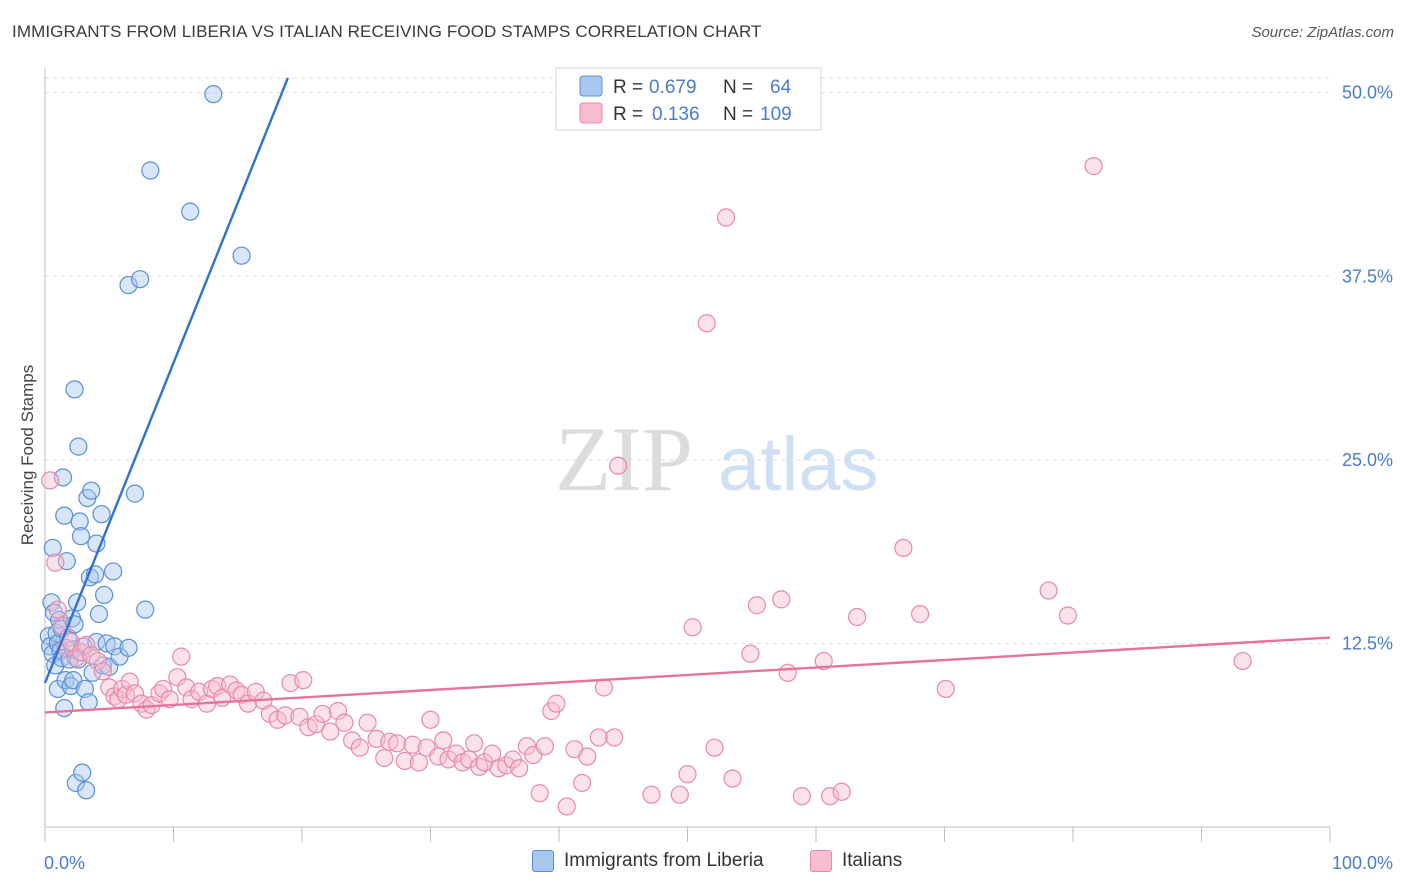 The height and width of the screenshot is (892, 1406). What do you see at coordinates (664, 860) in the screenshot?
I see `series-legend-label-liberia: Immigrants from Liberia` at bounding box center [664, 860].